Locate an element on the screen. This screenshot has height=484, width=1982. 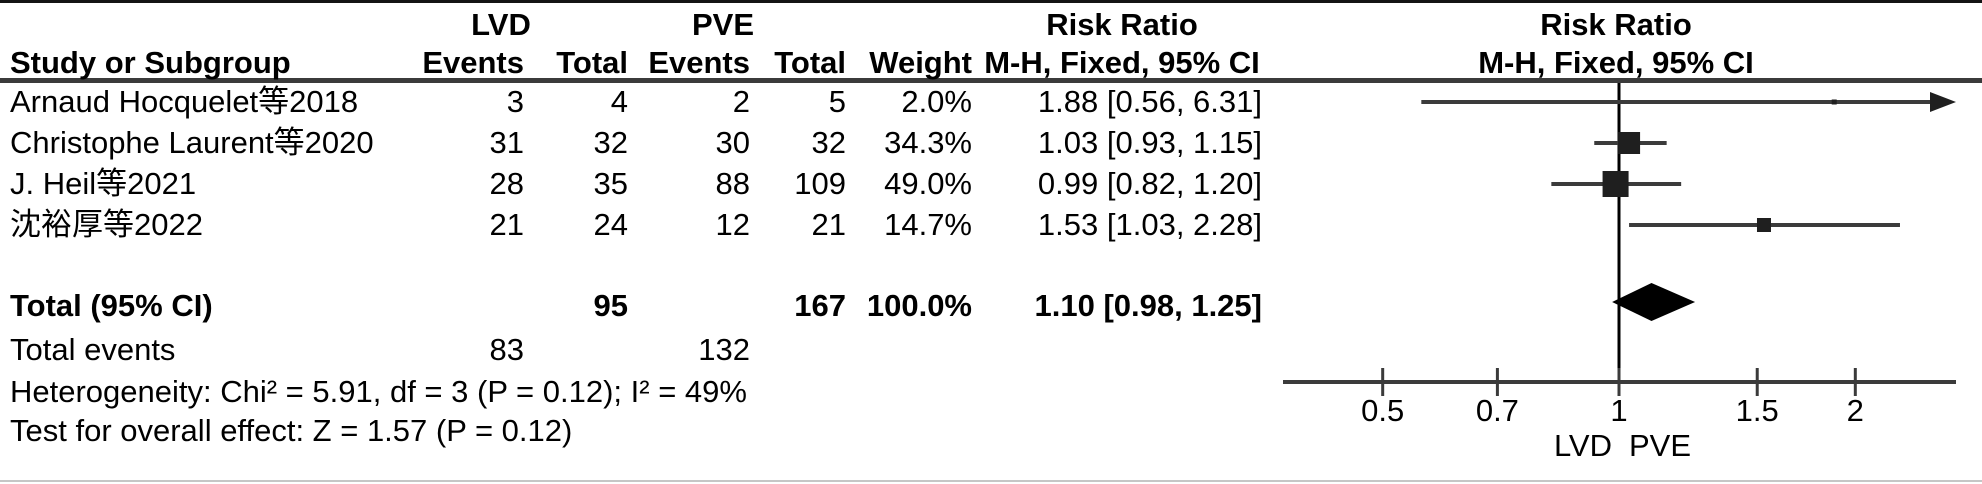
lvd-events-value: 21 is located at coordinates (506, 224).